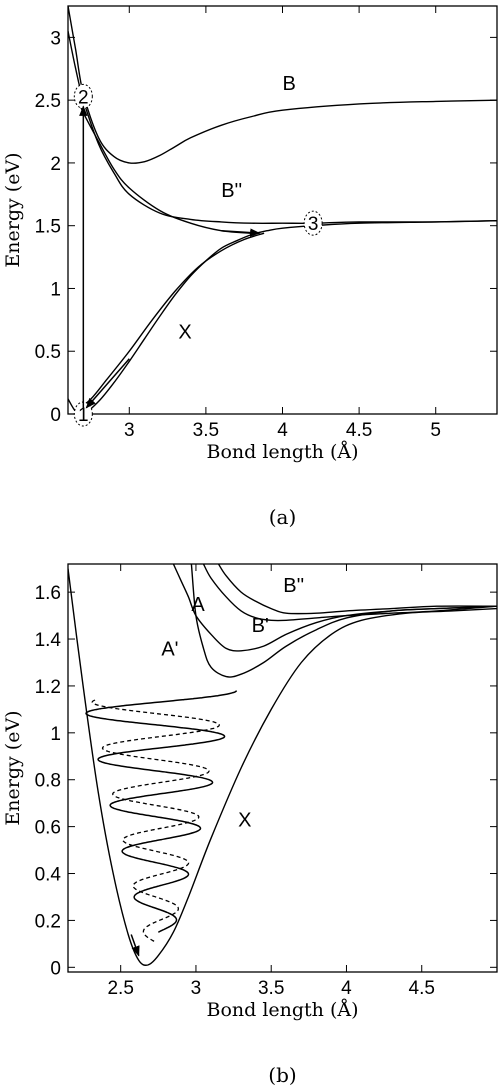  Describe the element at coordinates (48, 593) in the screenshot. I see `y-tick-label: 1.6` at that location.